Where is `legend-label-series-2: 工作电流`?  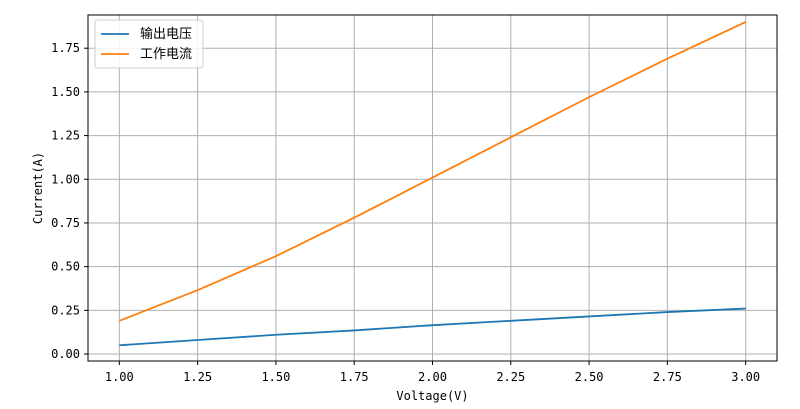
legend-label-series-2: 工作电流 is located at coordinates (166, 54).